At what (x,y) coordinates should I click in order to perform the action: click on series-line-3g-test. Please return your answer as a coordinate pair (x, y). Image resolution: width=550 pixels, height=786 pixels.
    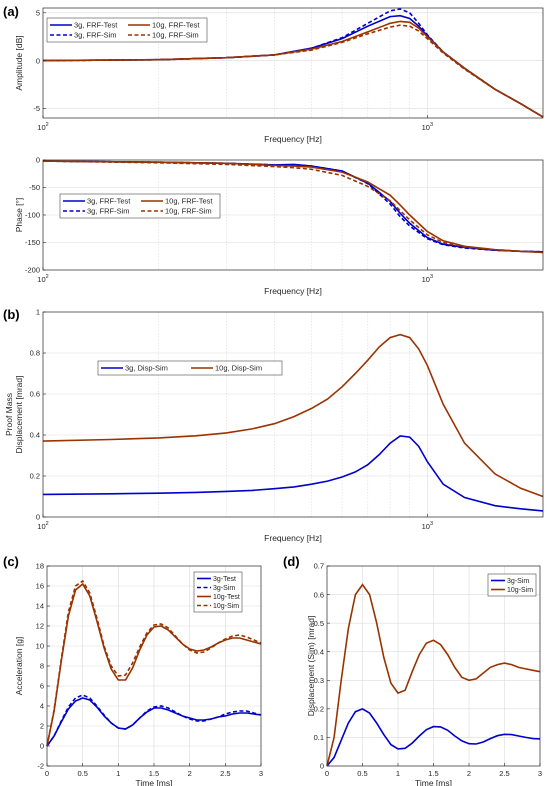
    Looking at the image, I should click on (154, 722).